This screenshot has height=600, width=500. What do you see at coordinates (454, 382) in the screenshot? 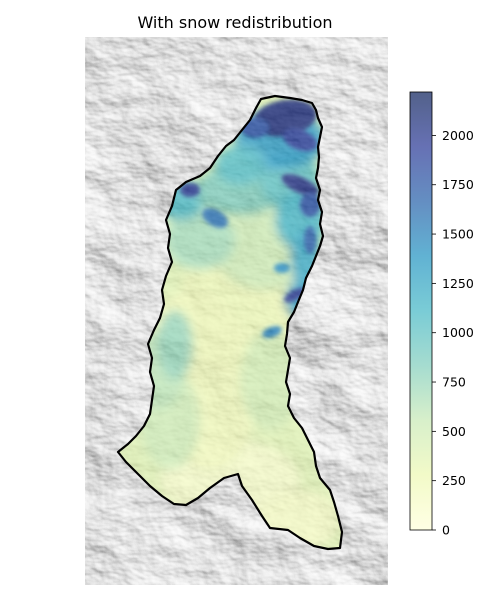
I see `colorbar-tick-label: 750` at bounding box center [454, 382].